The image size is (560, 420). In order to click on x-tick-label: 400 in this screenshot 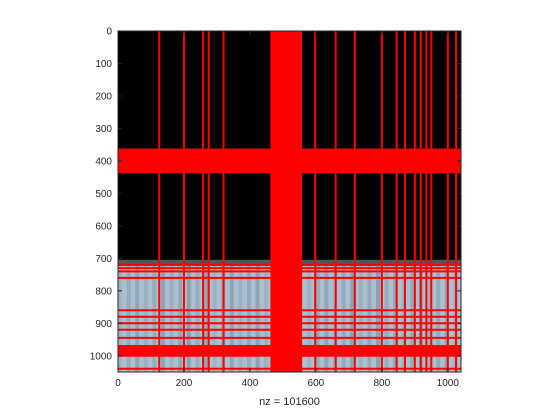, I will do `click(250, 383)`.